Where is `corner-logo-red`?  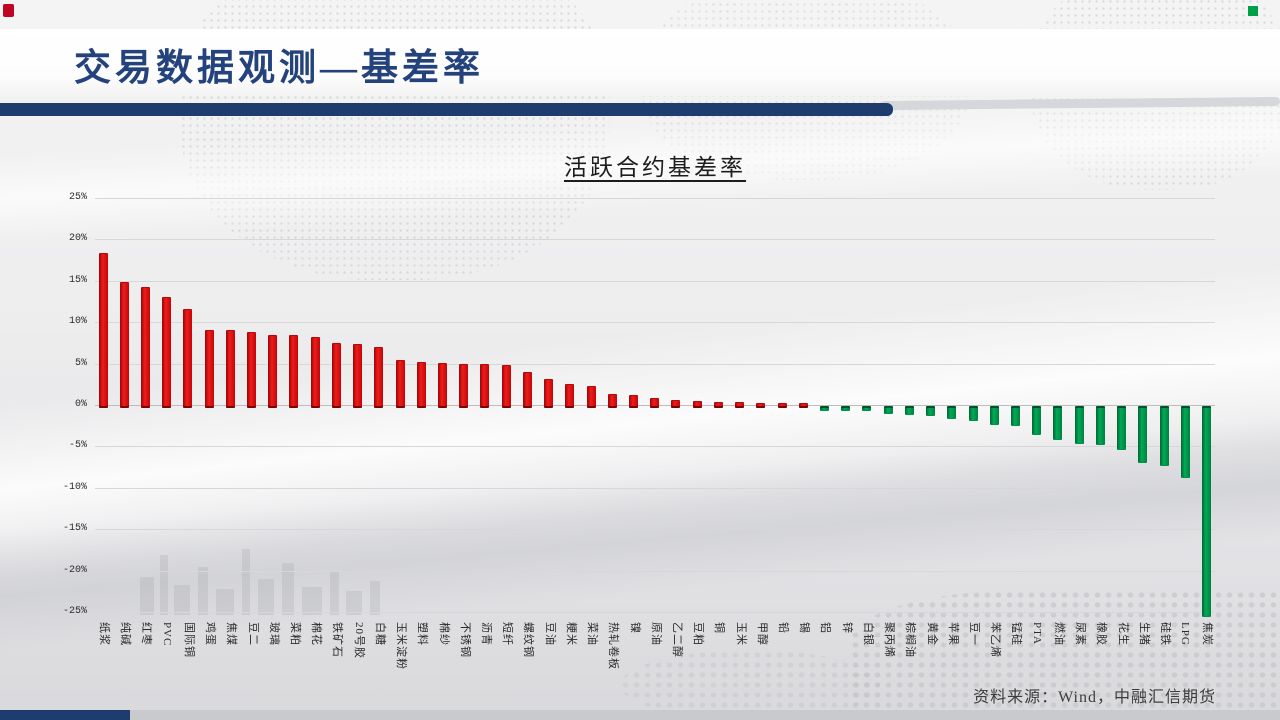
corner-logo-red is located at coordinates (8, 10).